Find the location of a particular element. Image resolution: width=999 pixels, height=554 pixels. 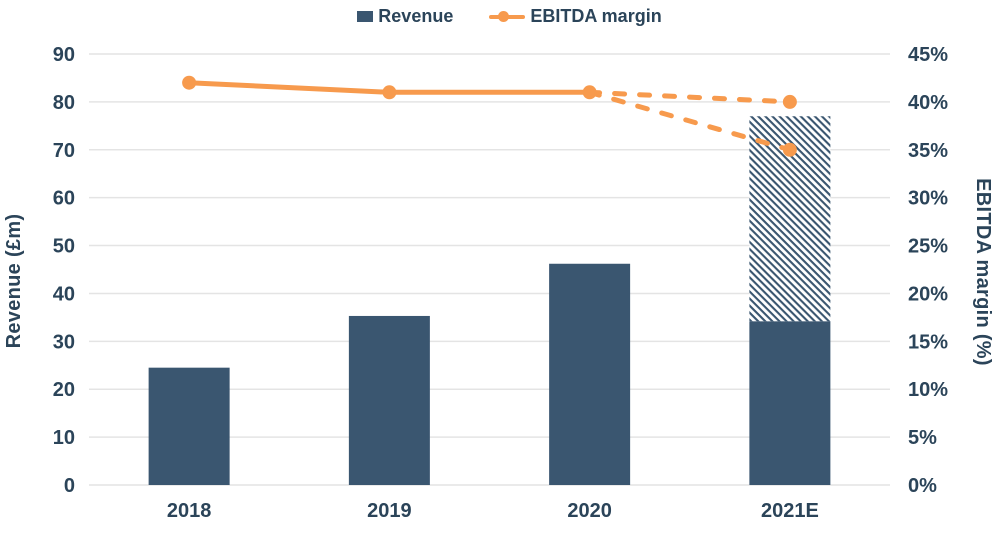

chart-legend: Revenue EBITDA margin is located at coordinates (499, 16).